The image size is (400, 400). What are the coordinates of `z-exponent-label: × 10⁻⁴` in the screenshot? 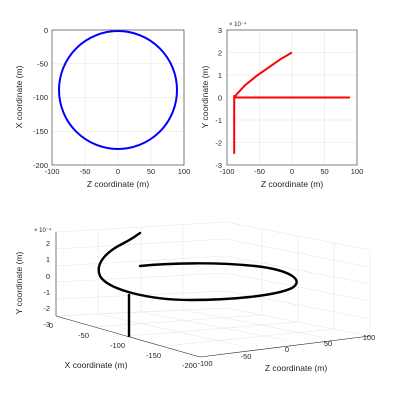 It's located at (43, 230).